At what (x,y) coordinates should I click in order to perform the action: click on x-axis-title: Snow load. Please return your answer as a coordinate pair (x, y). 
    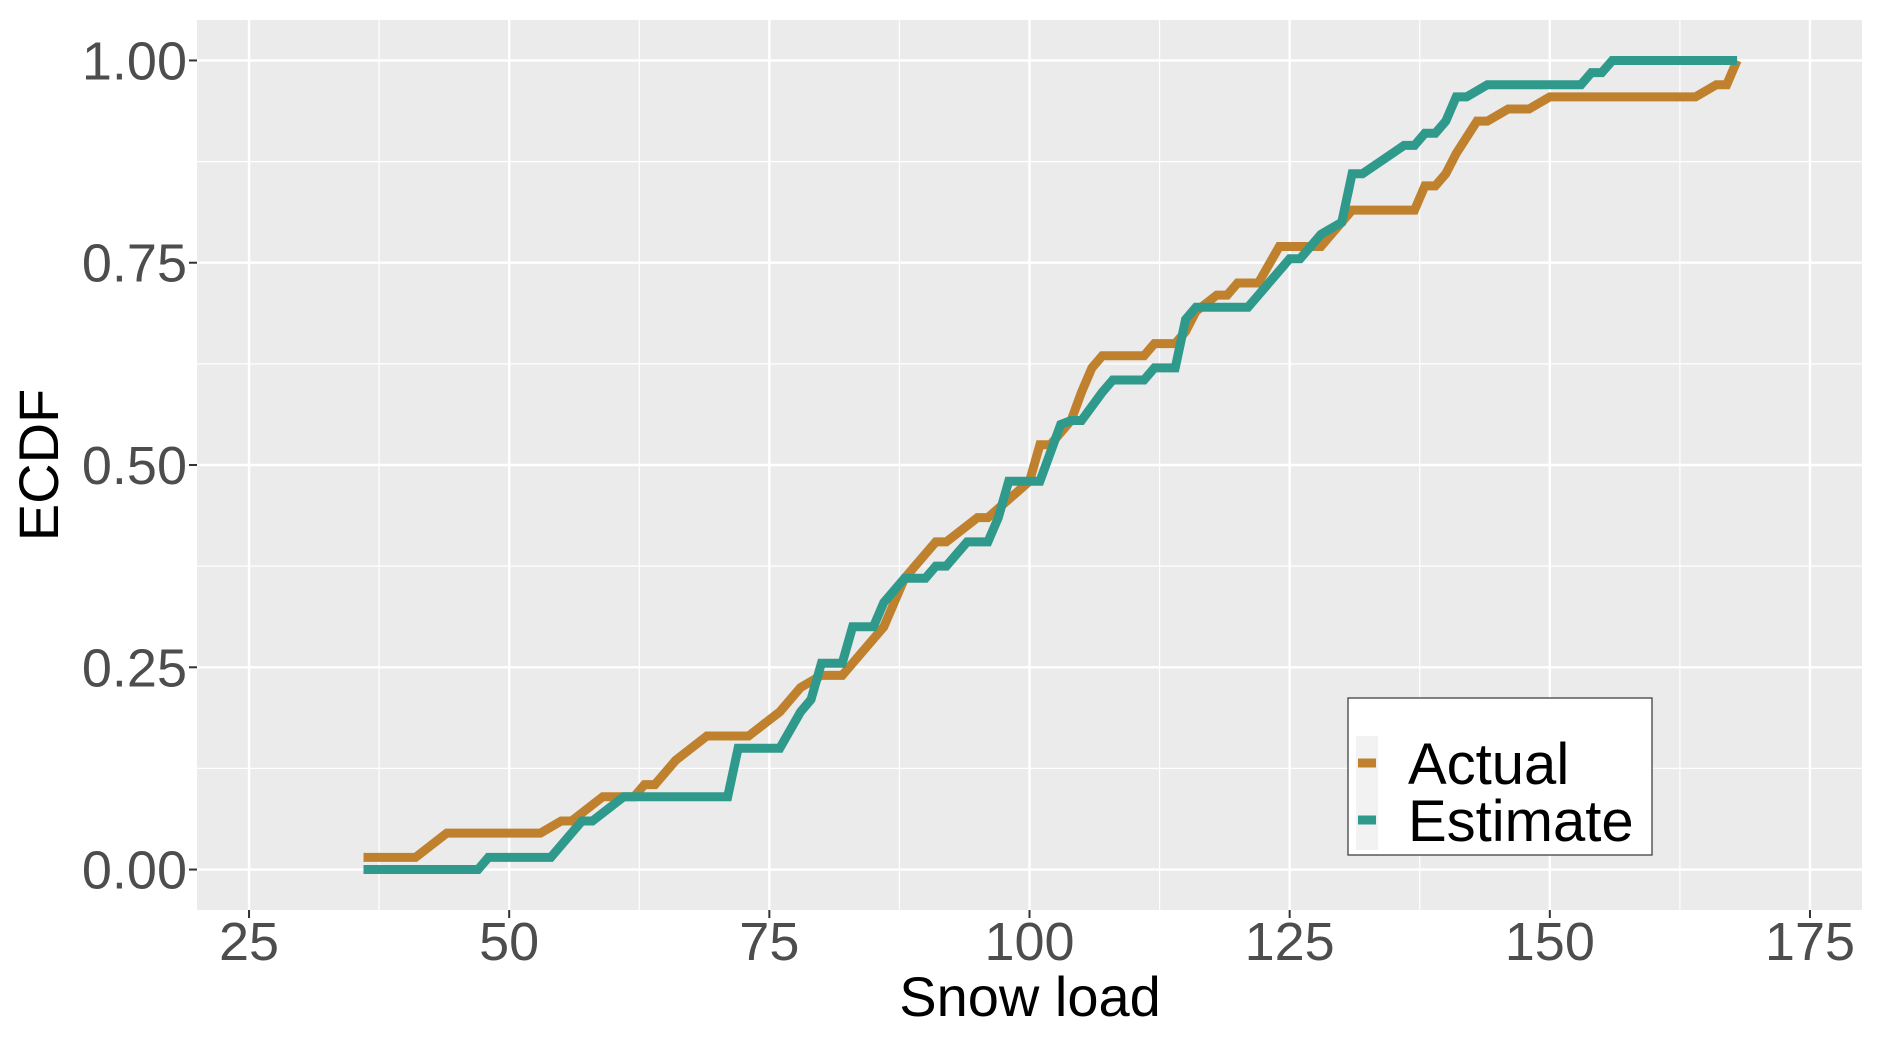
    Looking at the image, I should click on (1030, 996).